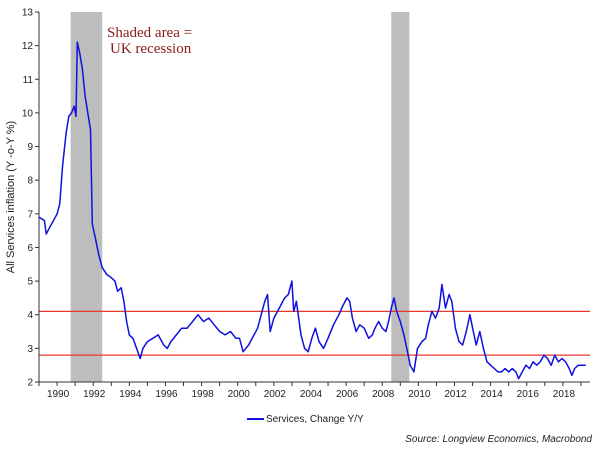  I want to click on y-tick-label: 9, so click(30, 147).